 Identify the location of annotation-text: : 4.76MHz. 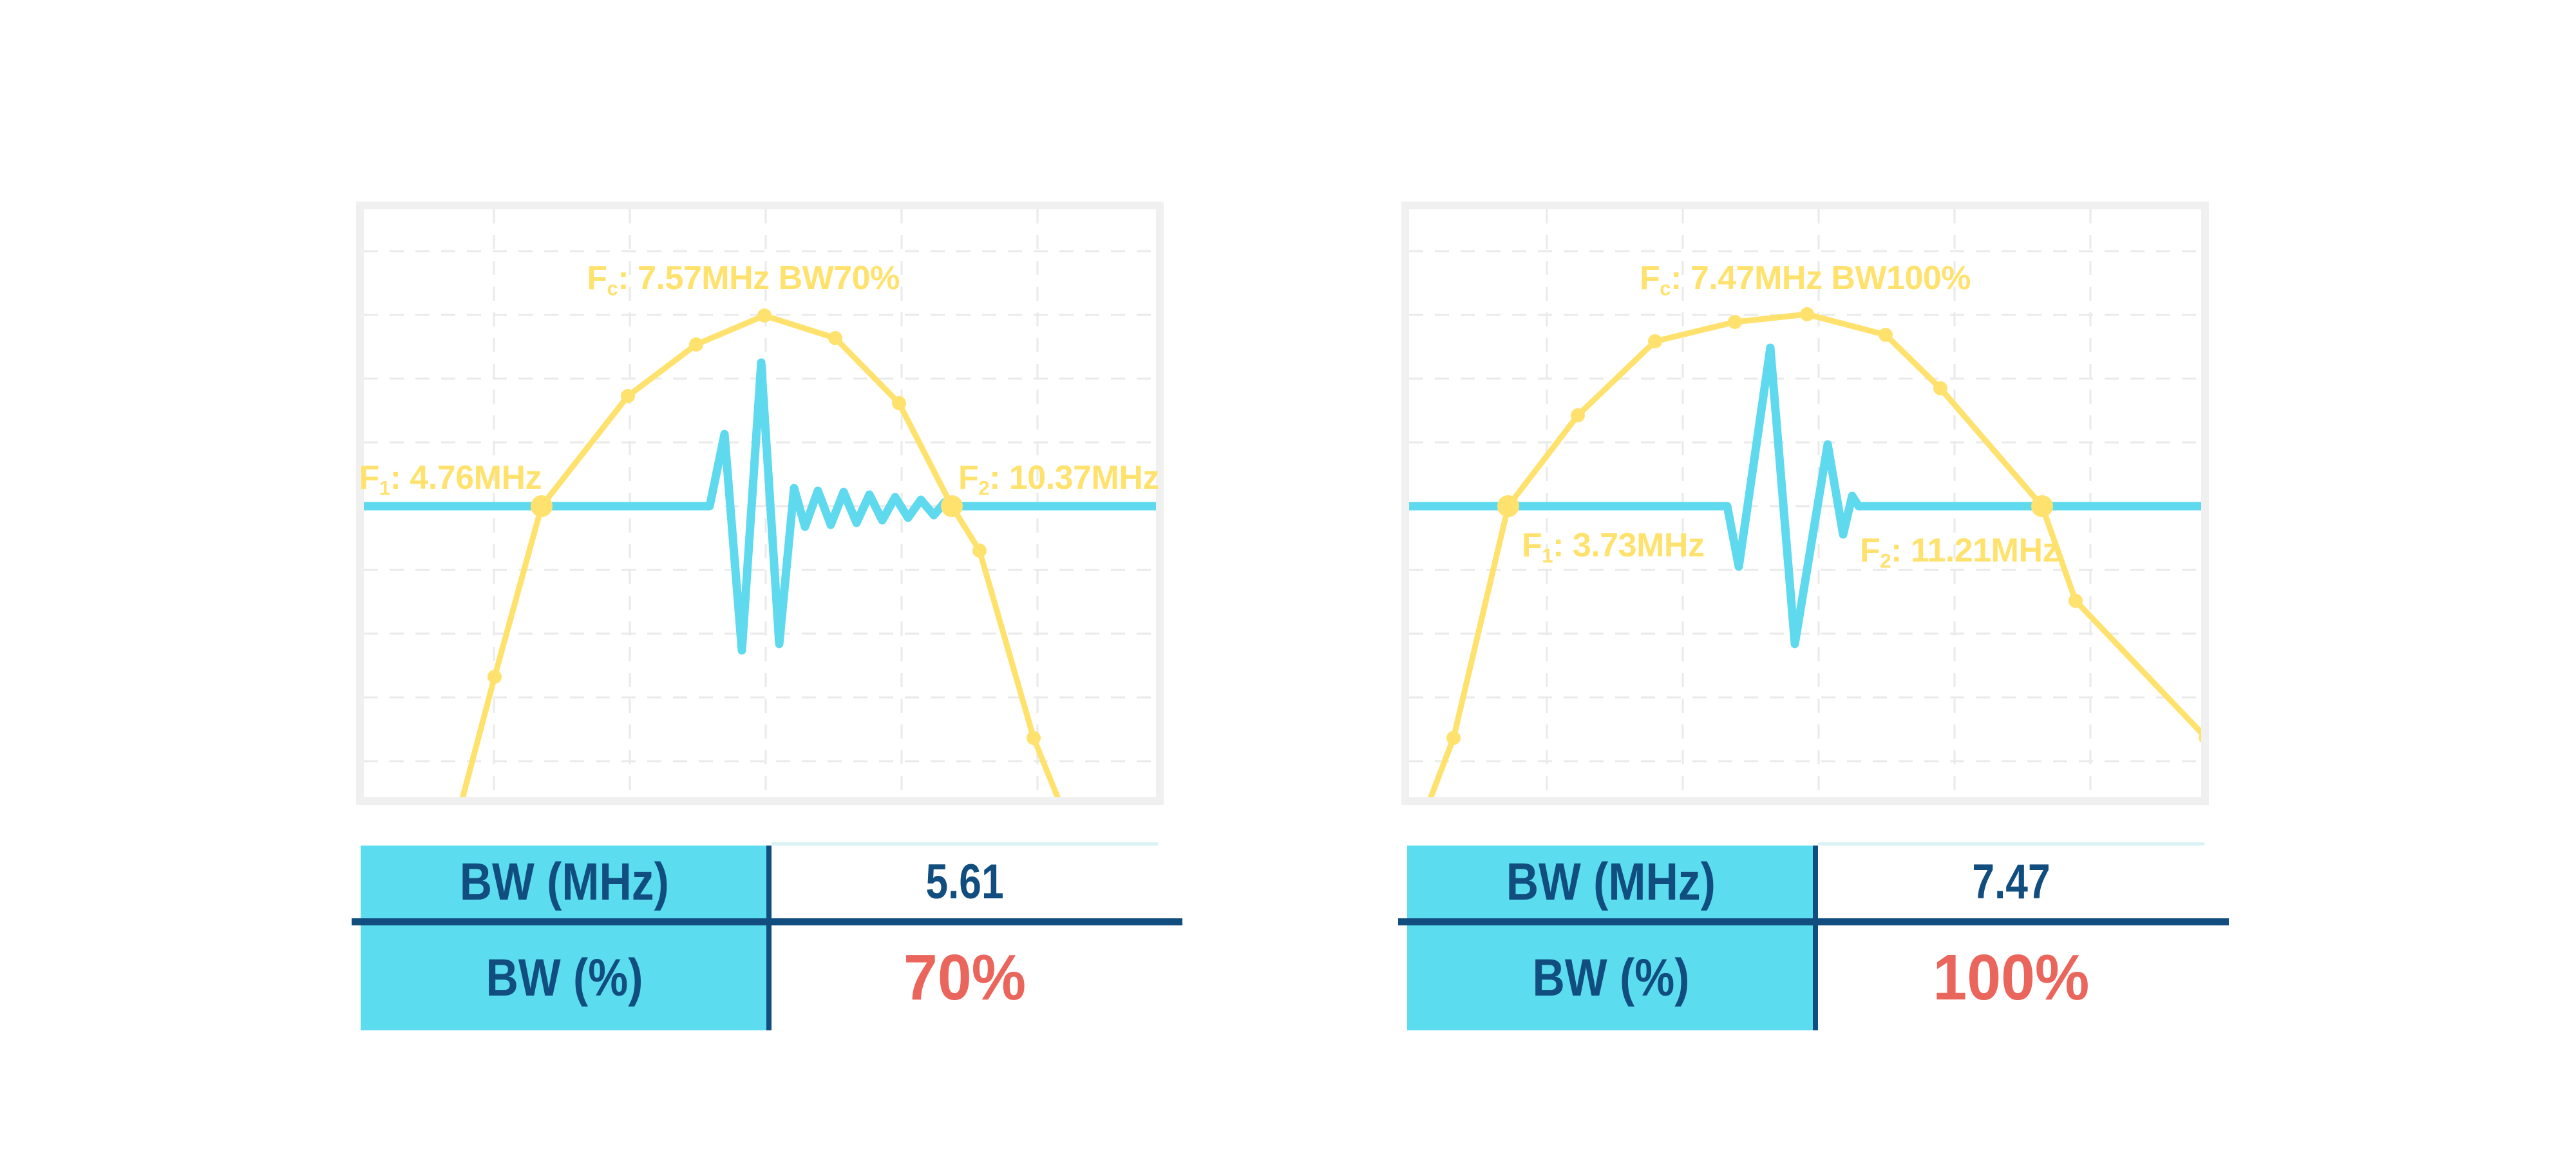
(466, 478).